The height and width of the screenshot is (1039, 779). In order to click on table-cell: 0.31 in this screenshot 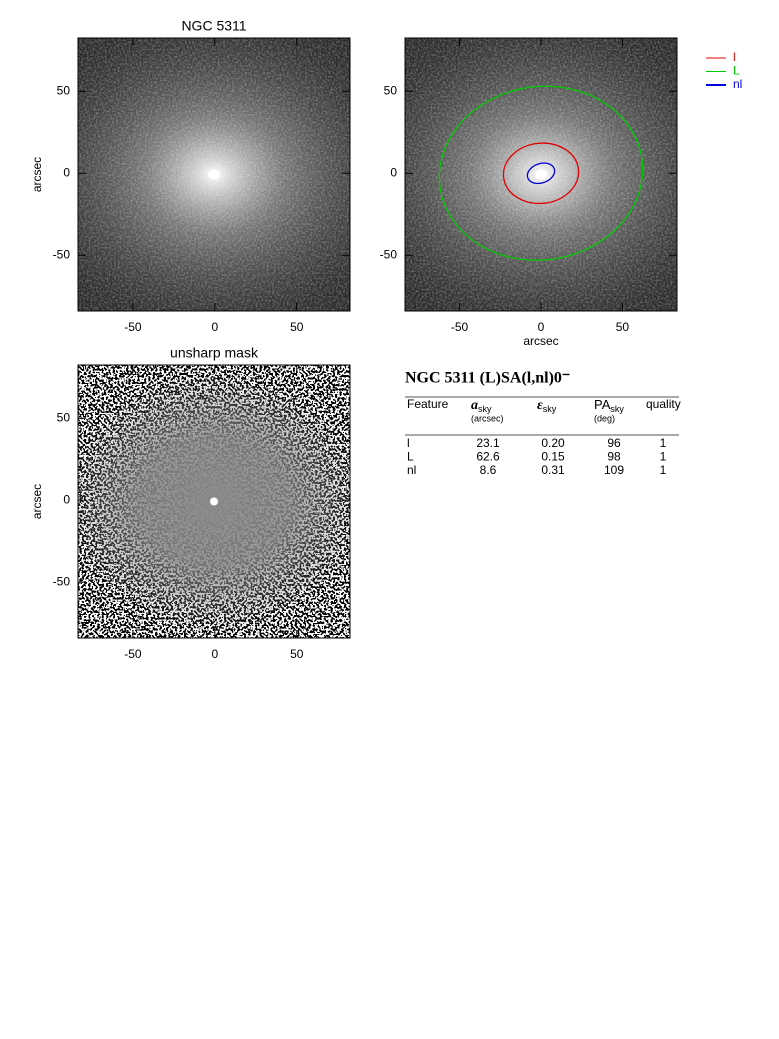, I will do `click(553, 470)`.